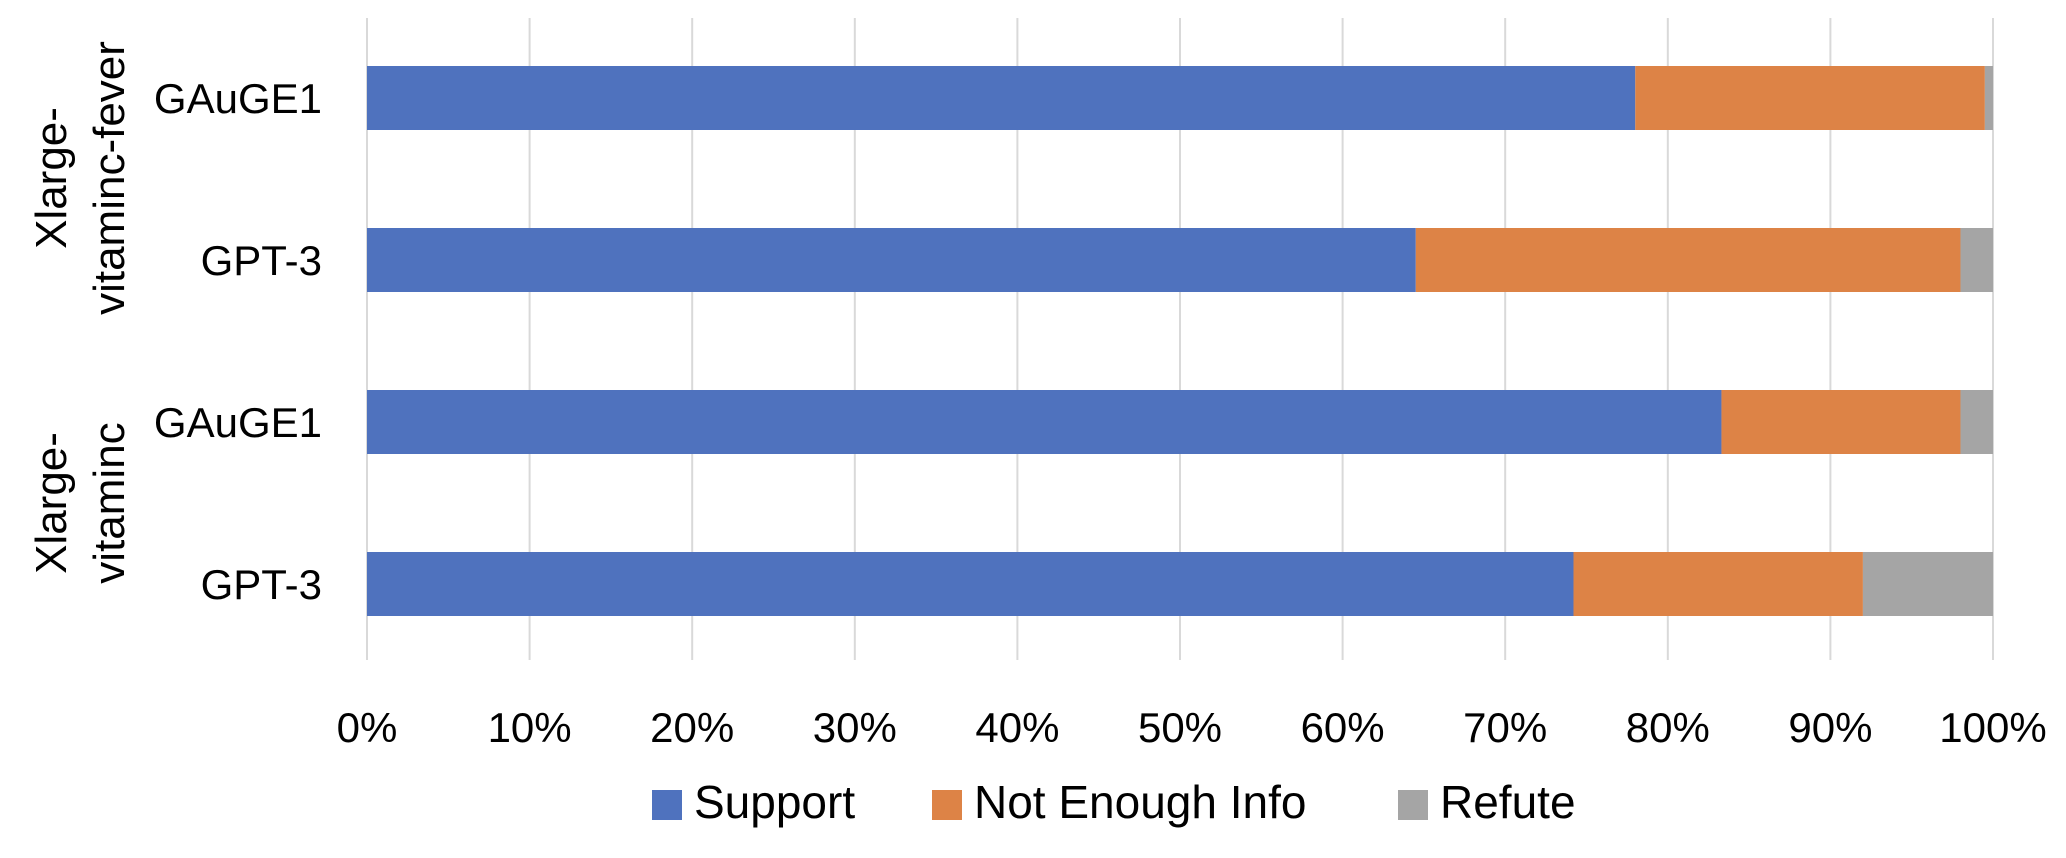  What do you see at coordinates (1180, 727) in the screenshot?
I see `x-tick-label: 50%` at bounding box center [1180, 727].